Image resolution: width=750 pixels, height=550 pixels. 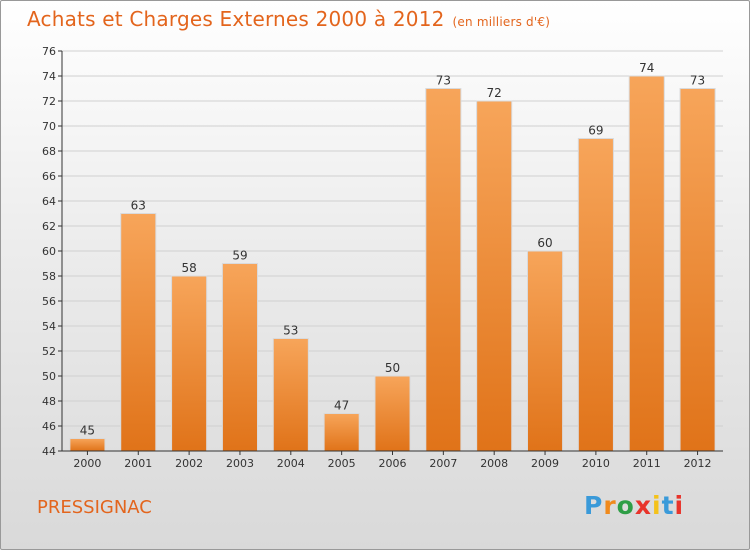 What do you see at coordinates (595, 295) in the screenshot?
I see `bar-2010` at bounding box center [595, 295].